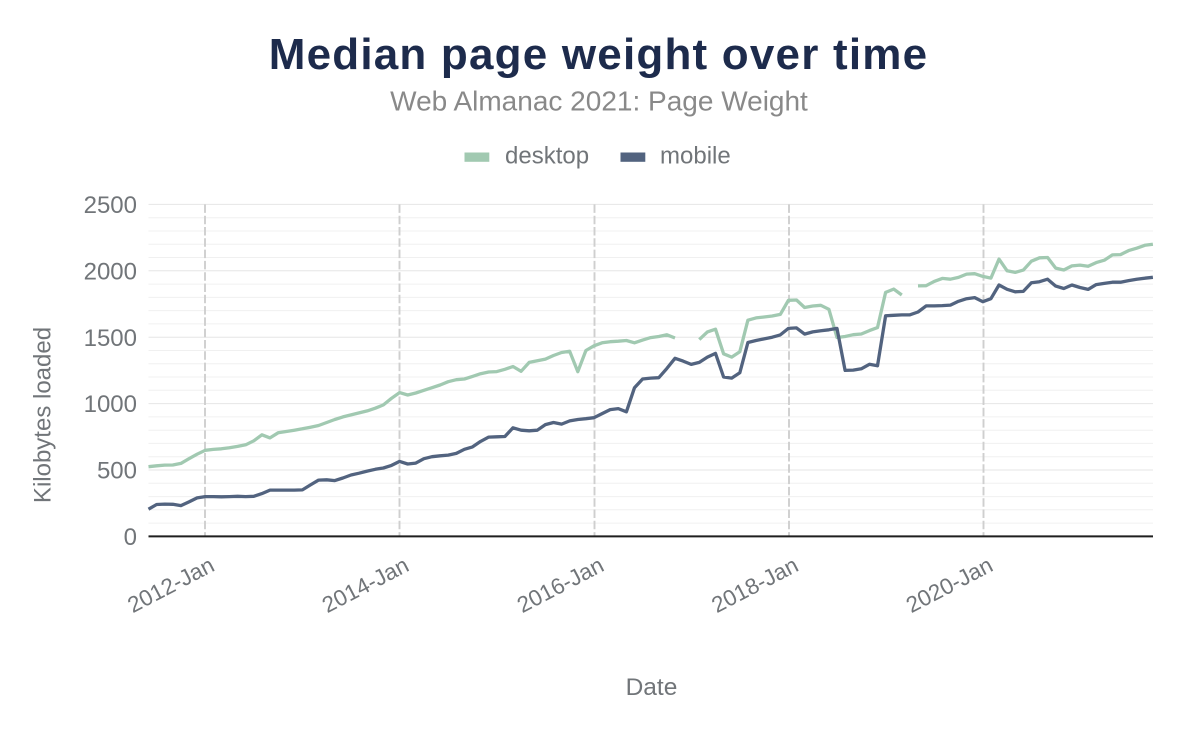 This screenshot has height=742, width=1200. What do you see at coordinates (110, 404) in the screenshot?
I see `svg-text: 1000` at bounding box center [110, 404].